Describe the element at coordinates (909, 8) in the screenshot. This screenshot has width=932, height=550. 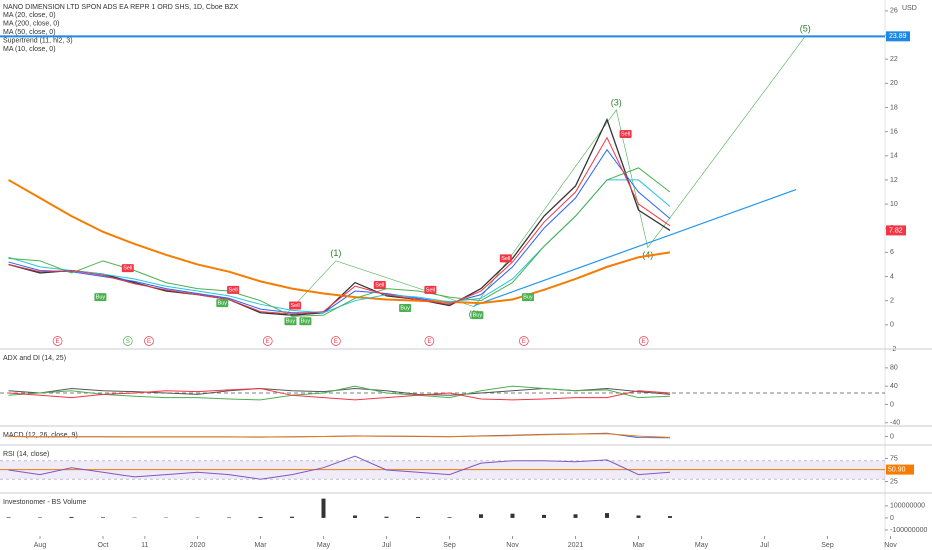
I see `currency-label: USD` at that location.